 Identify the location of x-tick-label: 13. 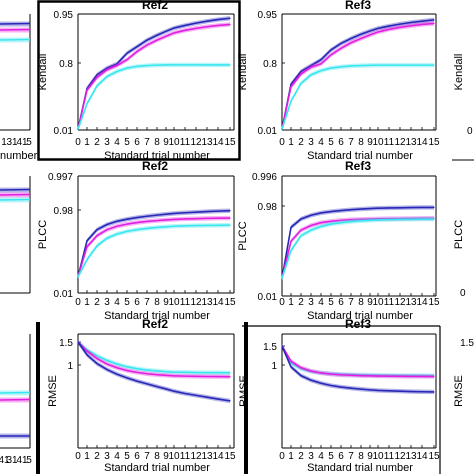
(411, 302).